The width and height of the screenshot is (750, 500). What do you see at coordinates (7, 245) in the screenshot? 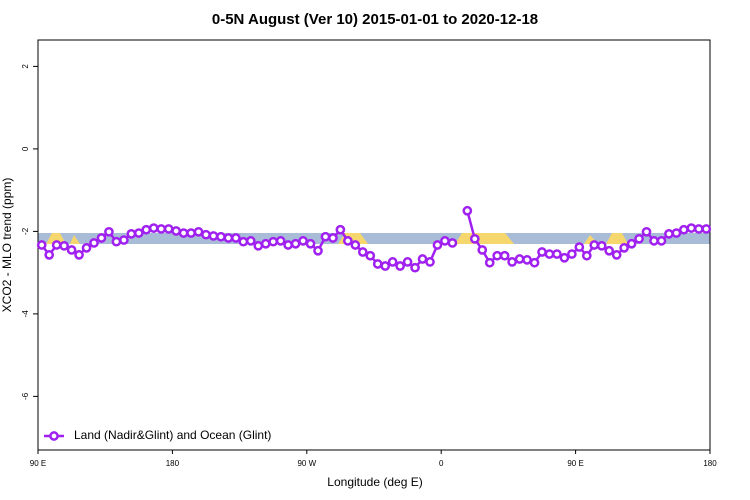
I see `y-axis-label: XCO2 - MLO trend (ppm)` at bounding box center [7, 245].